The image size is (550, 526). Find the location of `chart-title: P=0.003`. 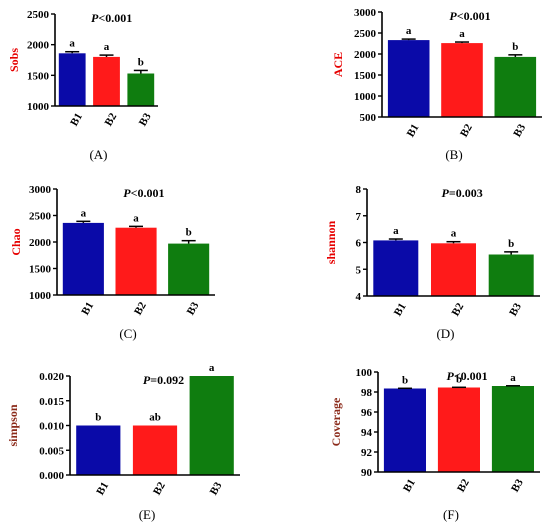

chart-title: P=0.003 is located at coordinates (462, 193).